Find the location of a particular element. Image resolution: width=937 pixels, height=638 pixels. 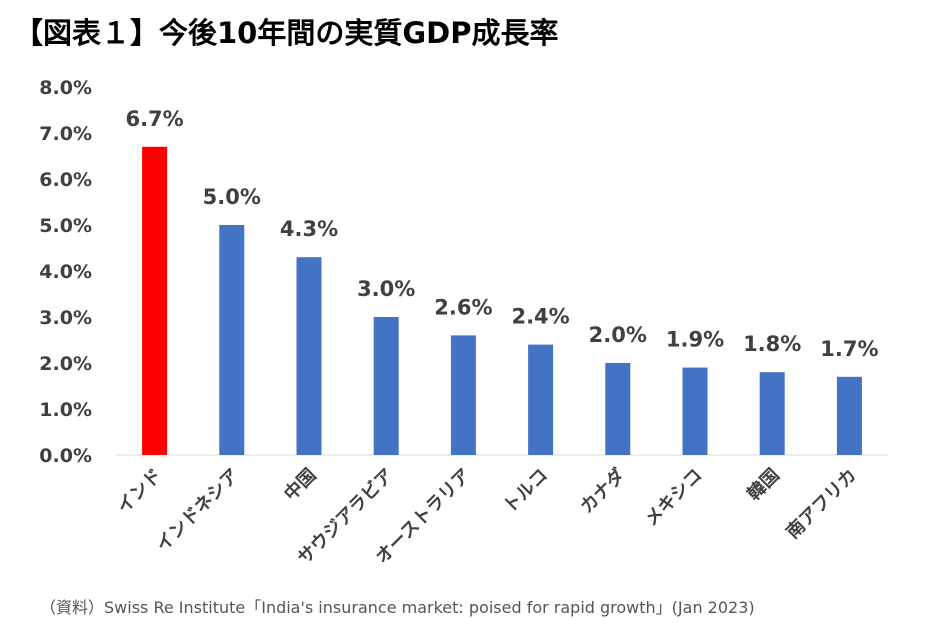

y-tick-label: 8.0% is located at coordinates (65, 88).